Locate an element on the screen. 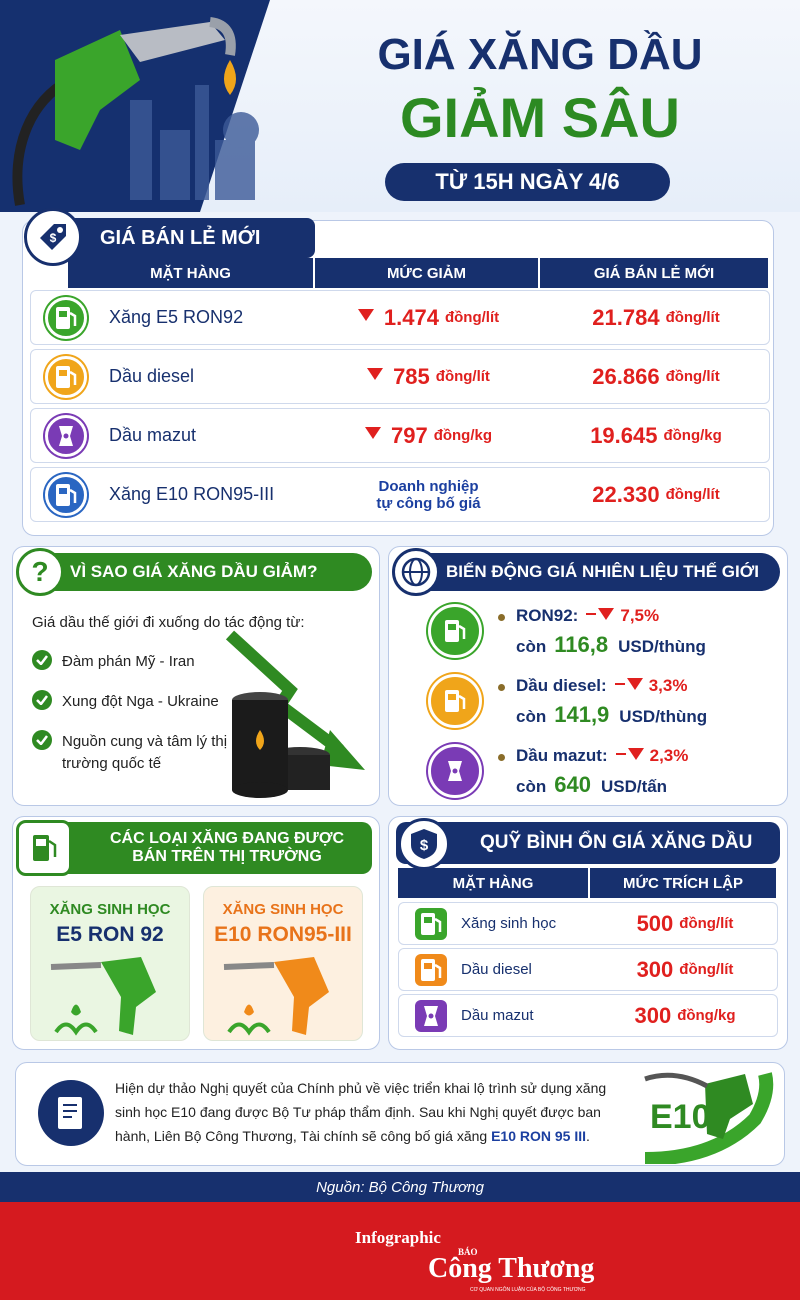 The width and height of the screenshot is (800, 1300). why-item: Xung đột Nga - Ukraine is located at coordinates (140, 701).